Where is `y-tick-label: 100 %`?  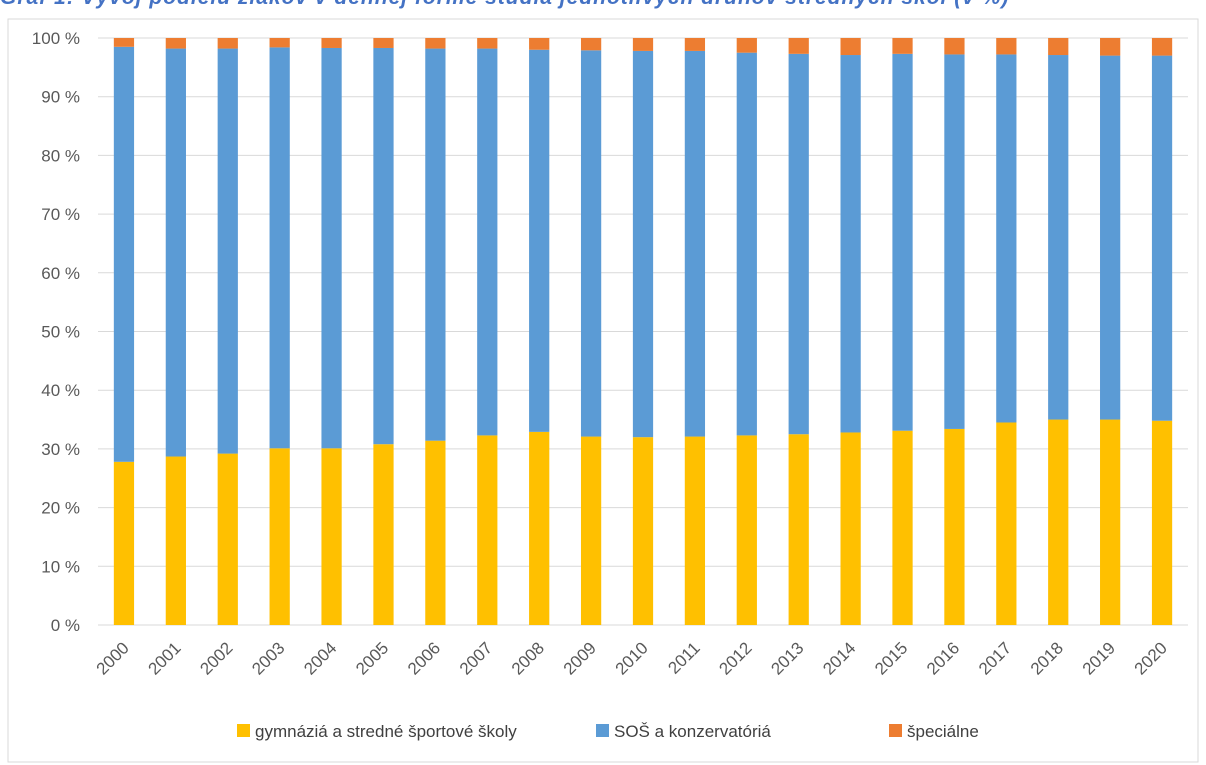
y-tick-label: 100 % is located at coordinates (56, 38).